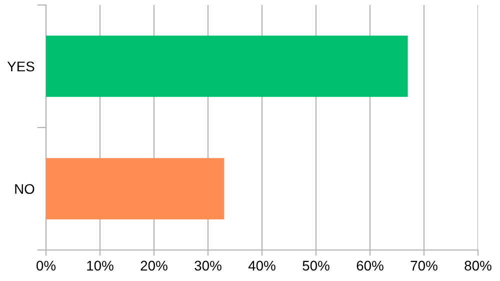 The width and height of the screenshot is (500, 281). What do you see at coordinates (100, 265) in the screenshot?
I see `x-tick-label: 10%` at bounding box center [100, 265].